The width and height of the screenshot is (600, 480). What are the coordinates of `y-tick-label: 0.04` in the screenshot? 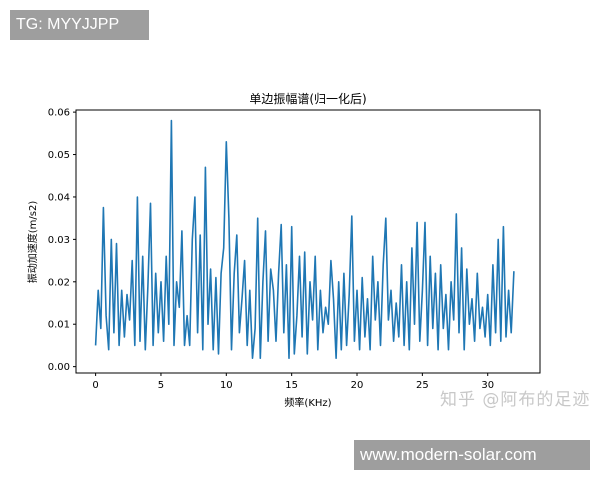 It's located at (59, 197).